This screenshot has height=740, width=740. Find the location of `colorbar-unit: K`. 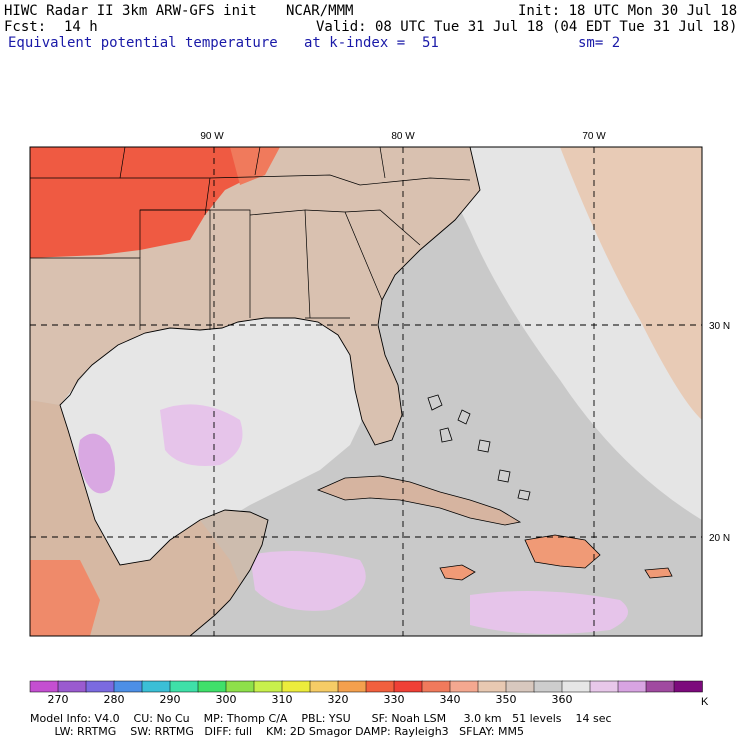

colorbar-unit: K is located at coordinates (705, 702).